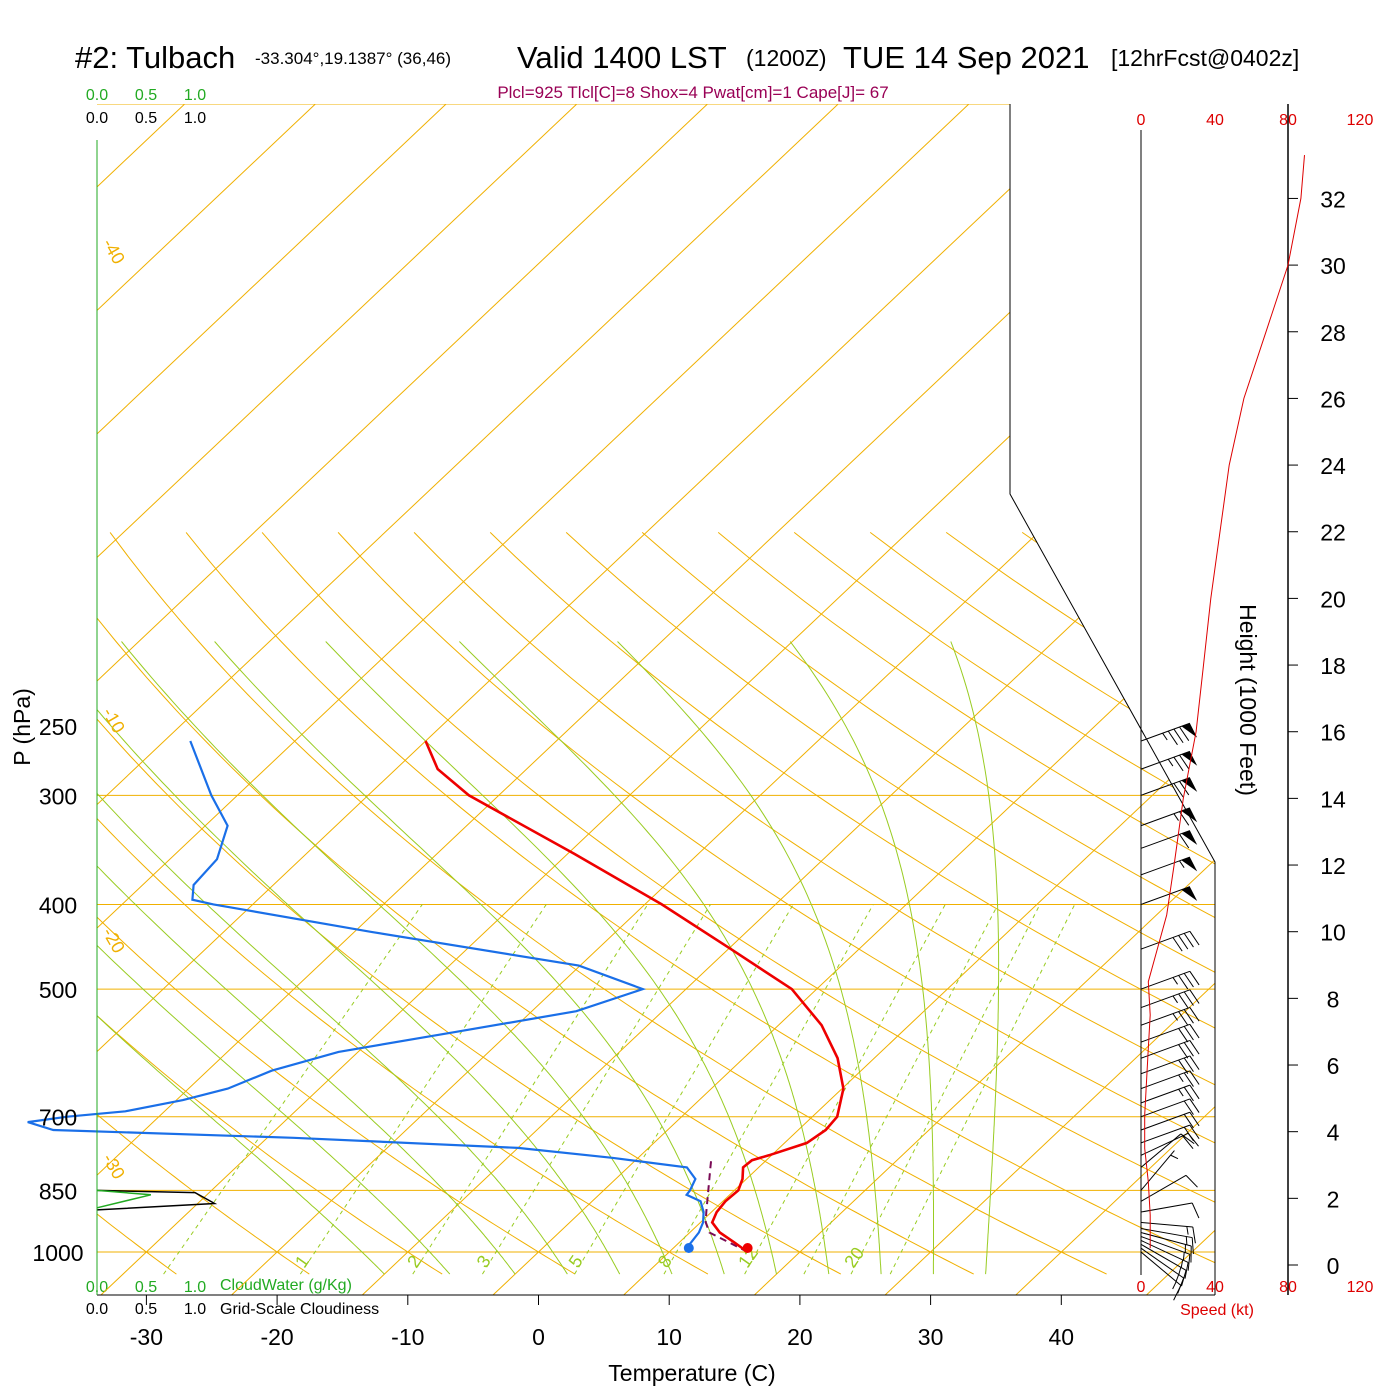 The height and width of the screenshot is (1400, 1400). I want to click on plot-frame-right, so click(1112, 699).